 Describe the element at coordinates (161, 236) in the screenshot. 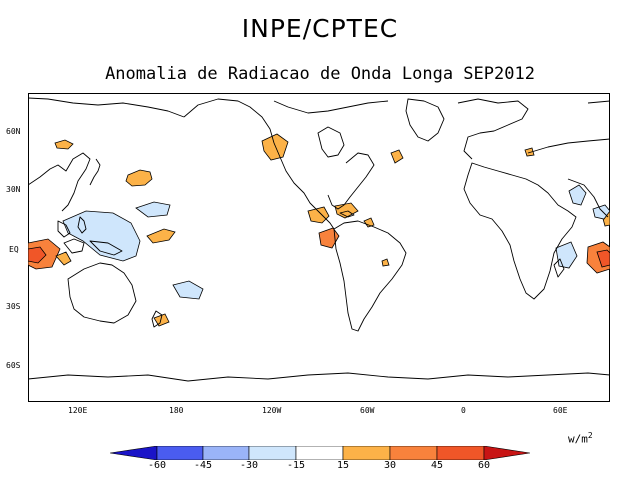

I see `anomaly-west-pacific-south` at that location.